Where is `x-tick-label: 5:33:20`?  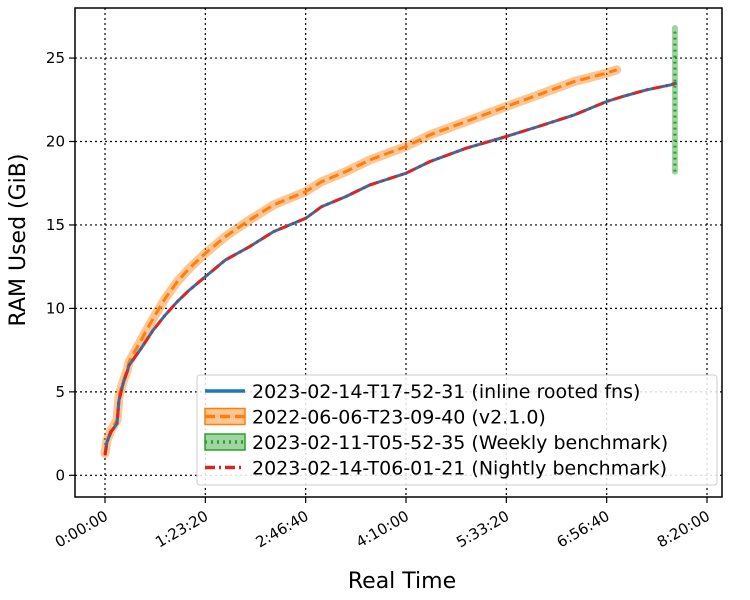
x-tick-label: 5:33:20 is located at coordinates (482, 529).